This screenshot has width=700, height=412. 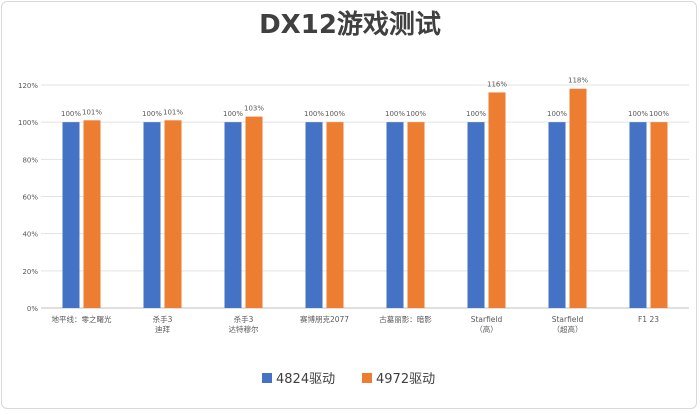 I want to click on x-tick-label: 达特穆尔, so click(x=244, y=329).